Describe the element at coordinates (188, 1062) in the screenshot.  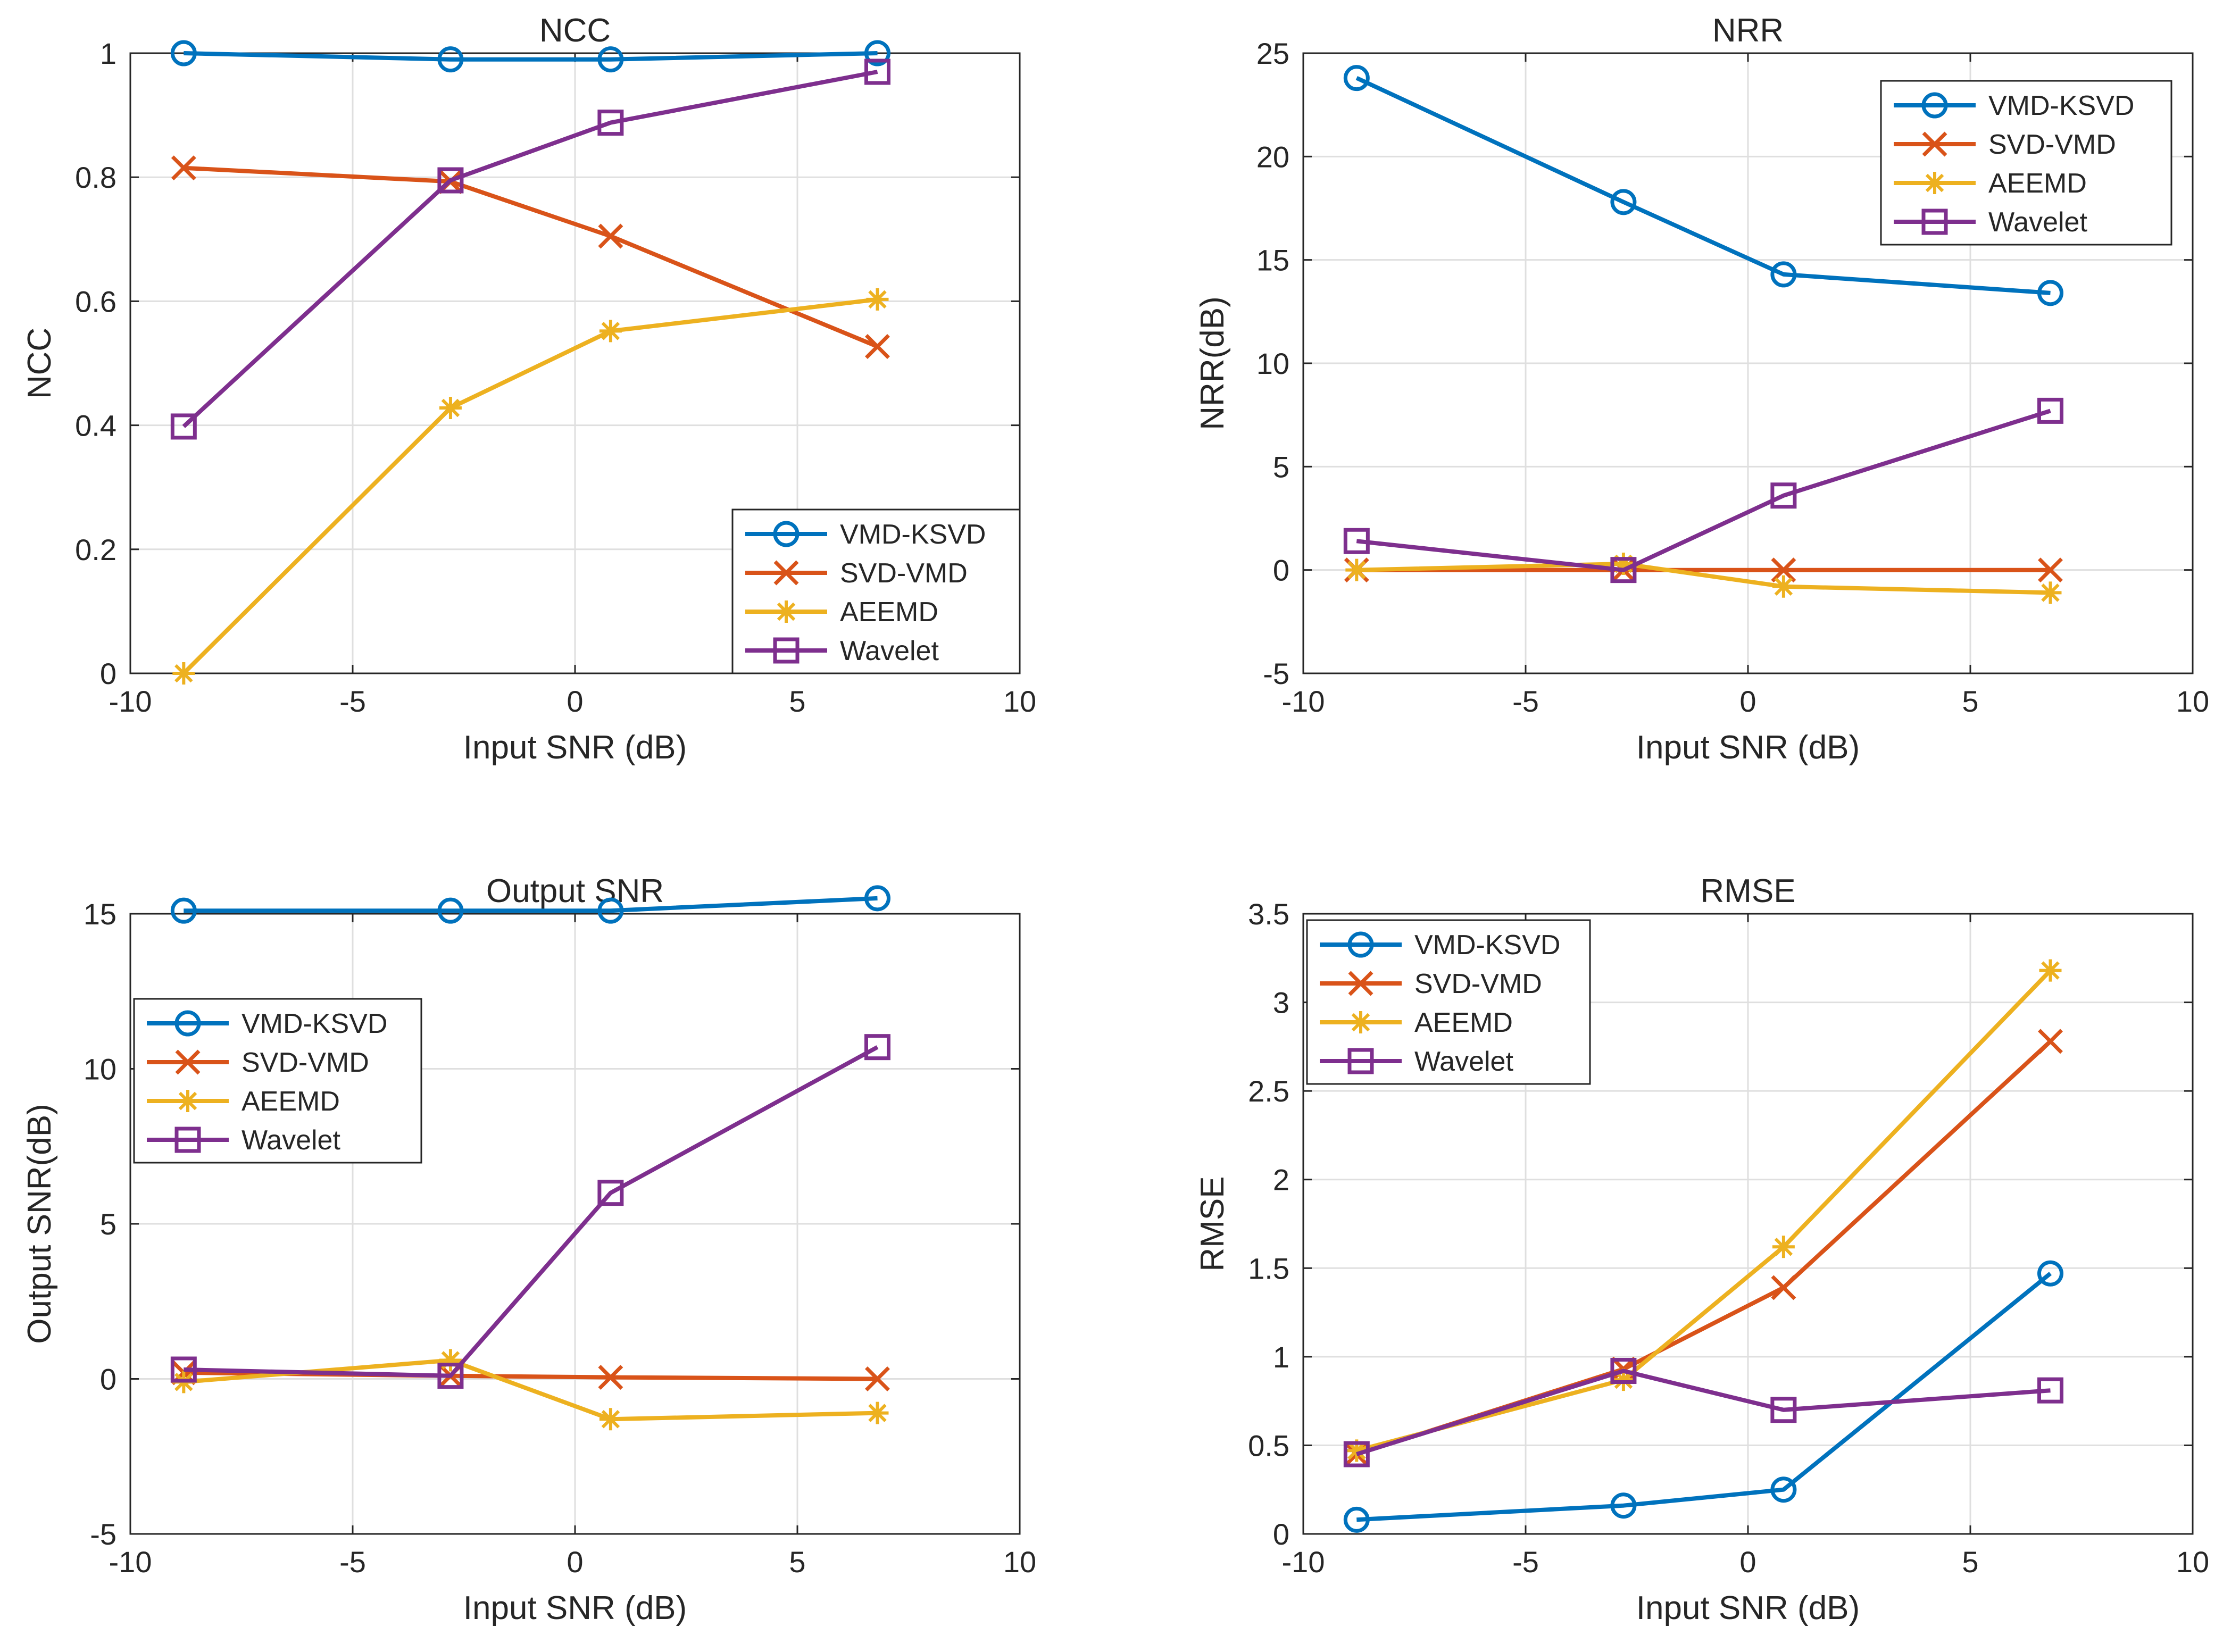
I see `legend-marker-svd-vmd` at that location.